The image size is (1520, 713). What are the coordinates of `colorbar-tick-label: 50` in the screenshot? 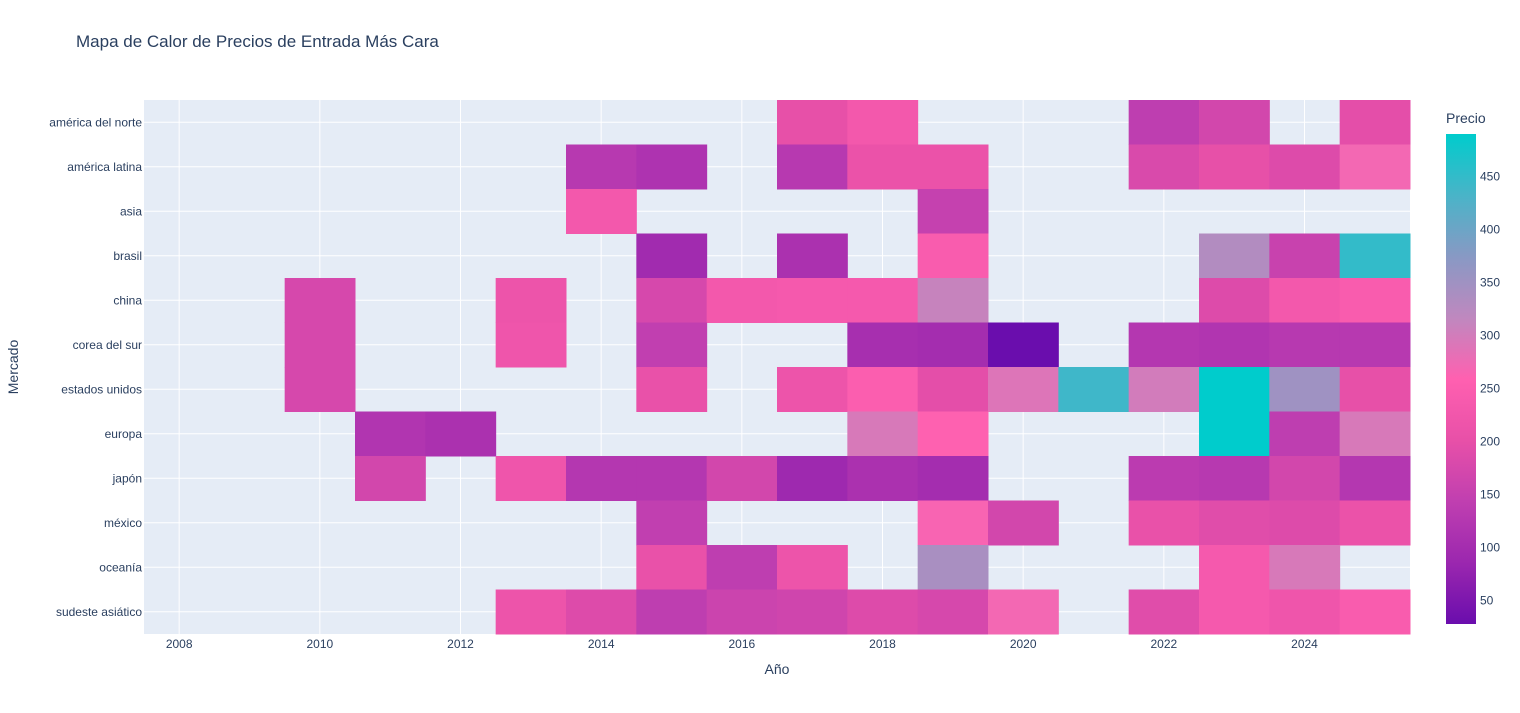 It's located at (1487, 601).